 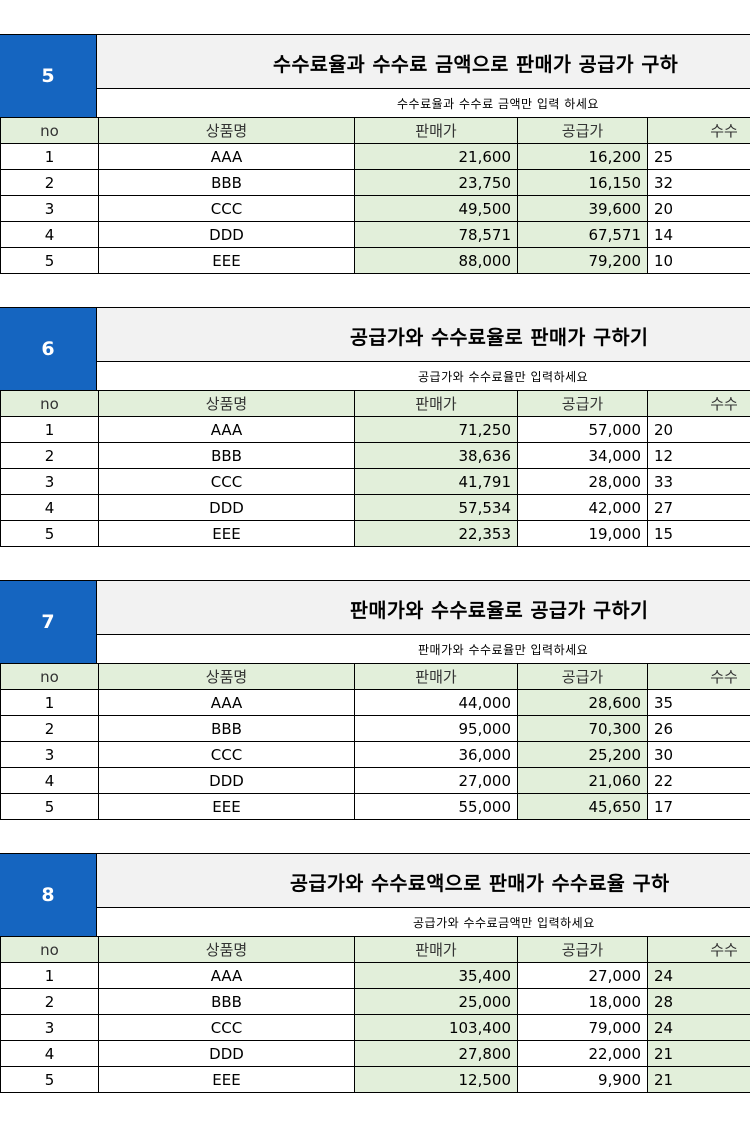 What do you see at coordinates (423, 61) in the screenshot?
I see `section-title-cell: 수수료율과 수수료 금액으로 판매가 공급가 구하` at bounding box center [423, 61].